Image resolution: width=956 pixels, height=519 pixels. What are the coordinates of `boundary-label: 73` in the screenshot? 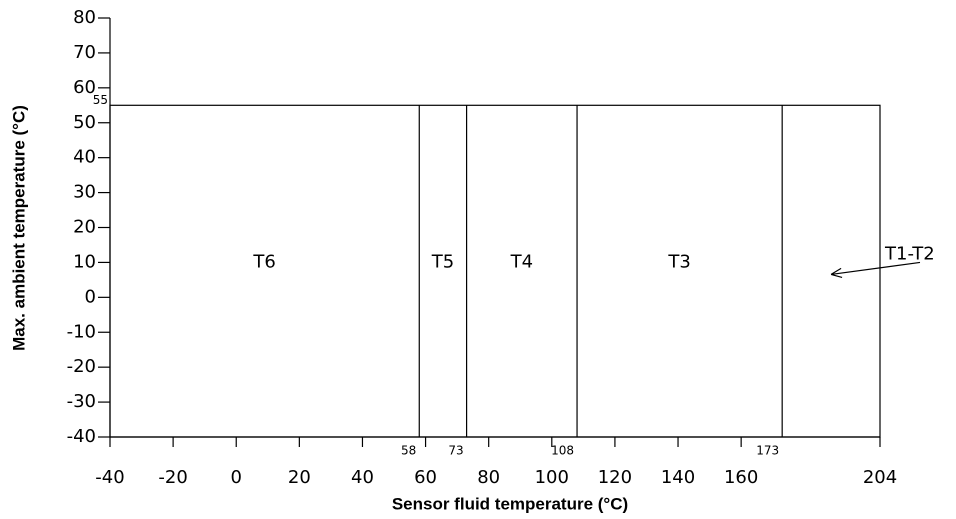 It's located at (455, 451).